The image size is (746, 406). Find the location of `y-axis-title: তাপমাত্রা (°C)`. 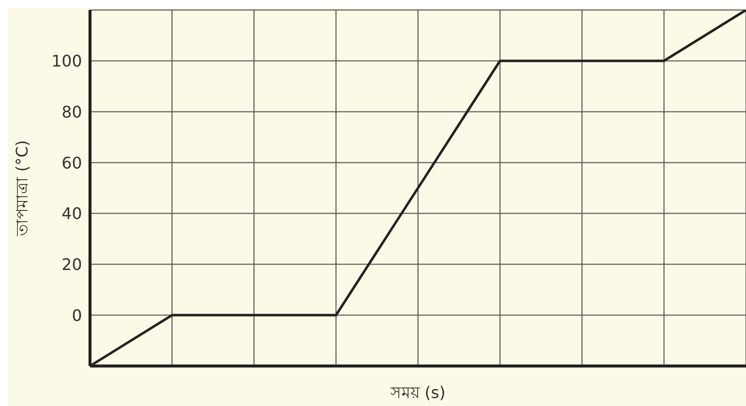

y-axis-title: তাপমাত্রা (°C) is located at coordinates (22, 188).